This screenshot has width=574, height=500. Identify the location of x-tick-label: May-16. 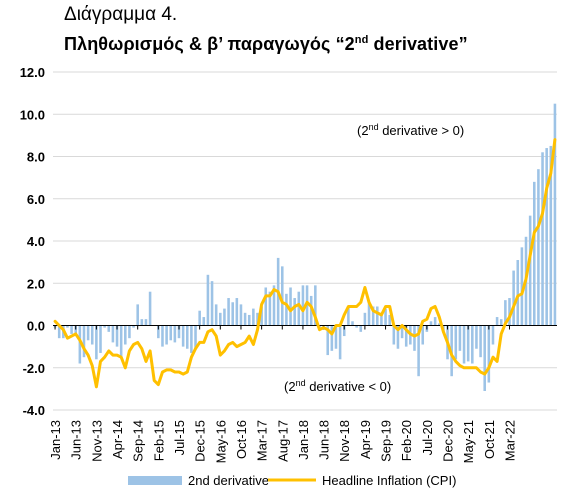
(220, 441).